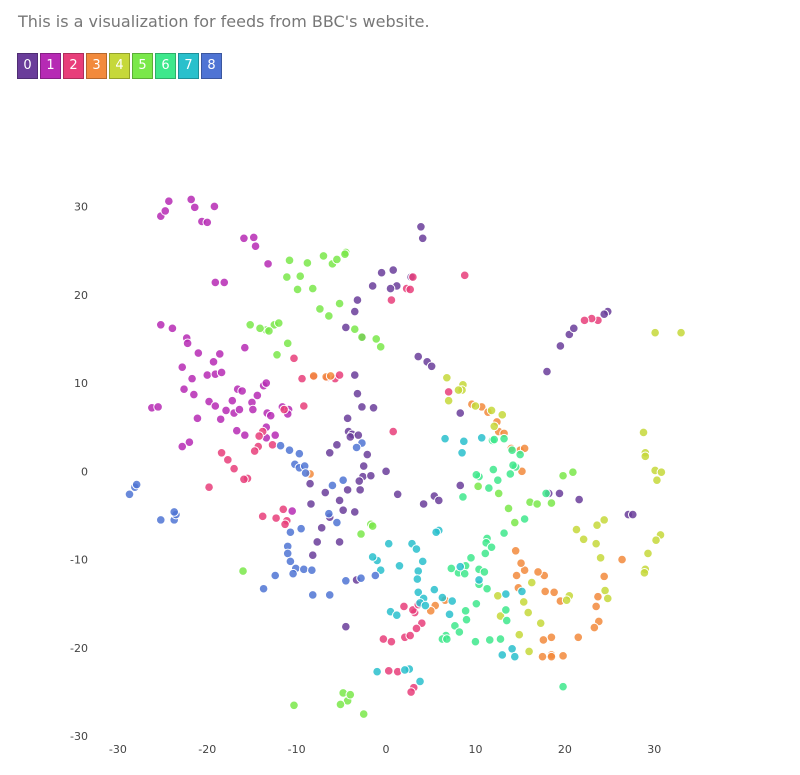 This screenshot has height=775, width=800. Describe the element at coordinates (73, 66) in the screenshot. I see `legend-cluster-2-button: 2` at that location.